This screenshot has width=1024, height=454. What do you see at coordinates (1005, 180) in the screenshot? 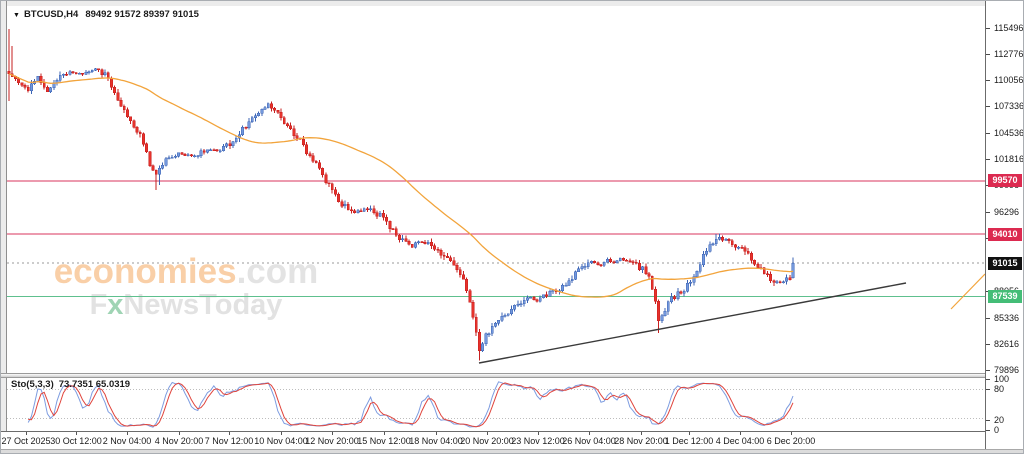
I see `price-badge-resistance: 99570` at bounding box center [1005, 180].